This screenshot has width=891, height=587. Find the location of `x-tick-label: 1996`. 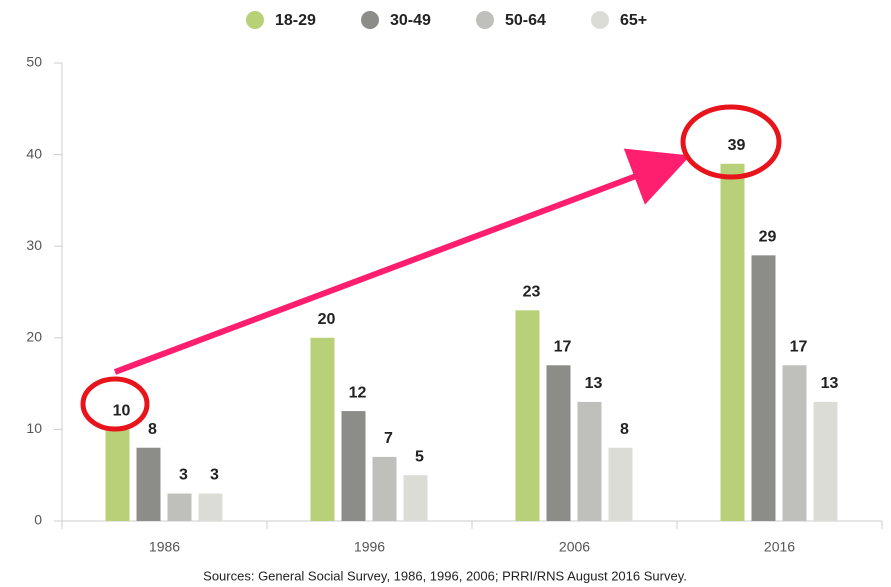

x-tick-label: 1996 is located at coordinates (369, 547).